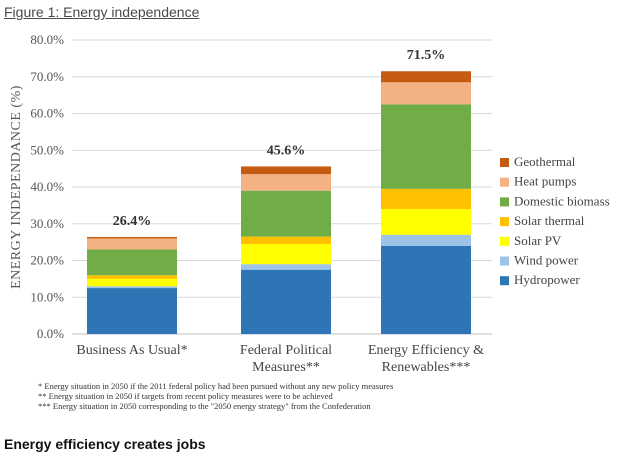  I want to click on x-category-label: Energy Efficiency &, so click(426, 350).